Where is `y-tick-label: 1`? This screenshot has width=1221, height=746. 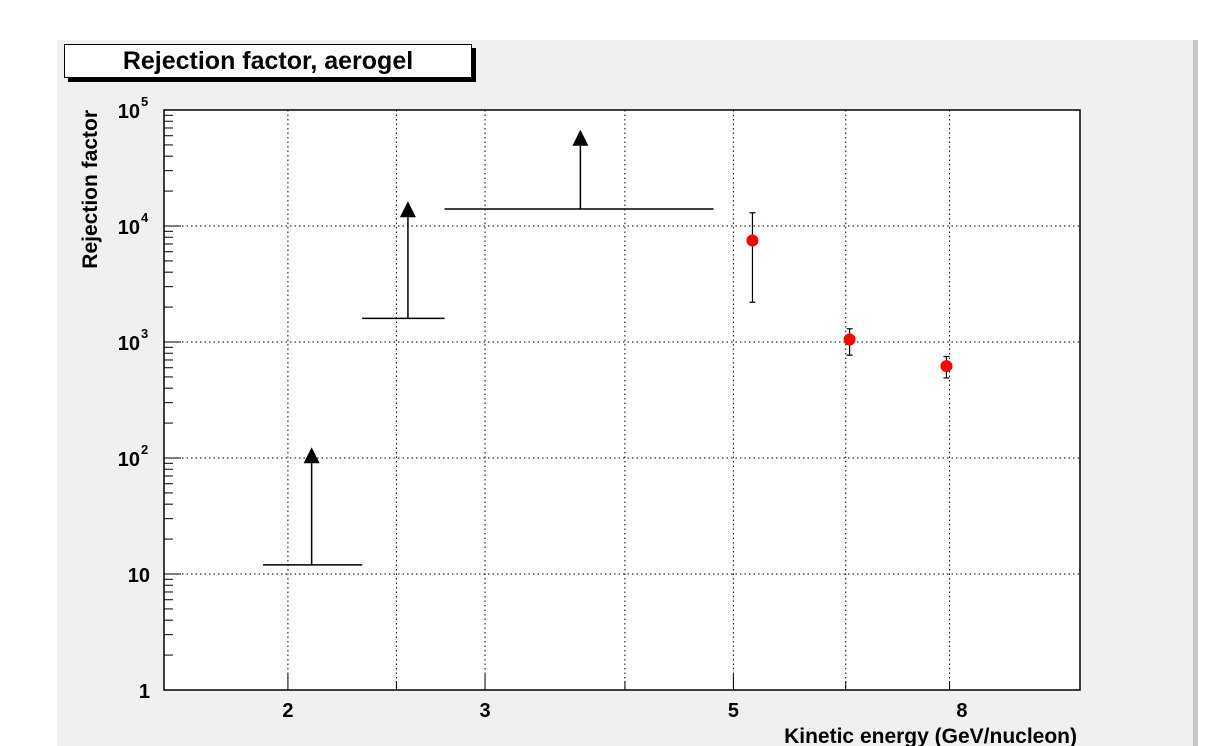 y-tick-label: 1 is located at coordinates (144, 692).